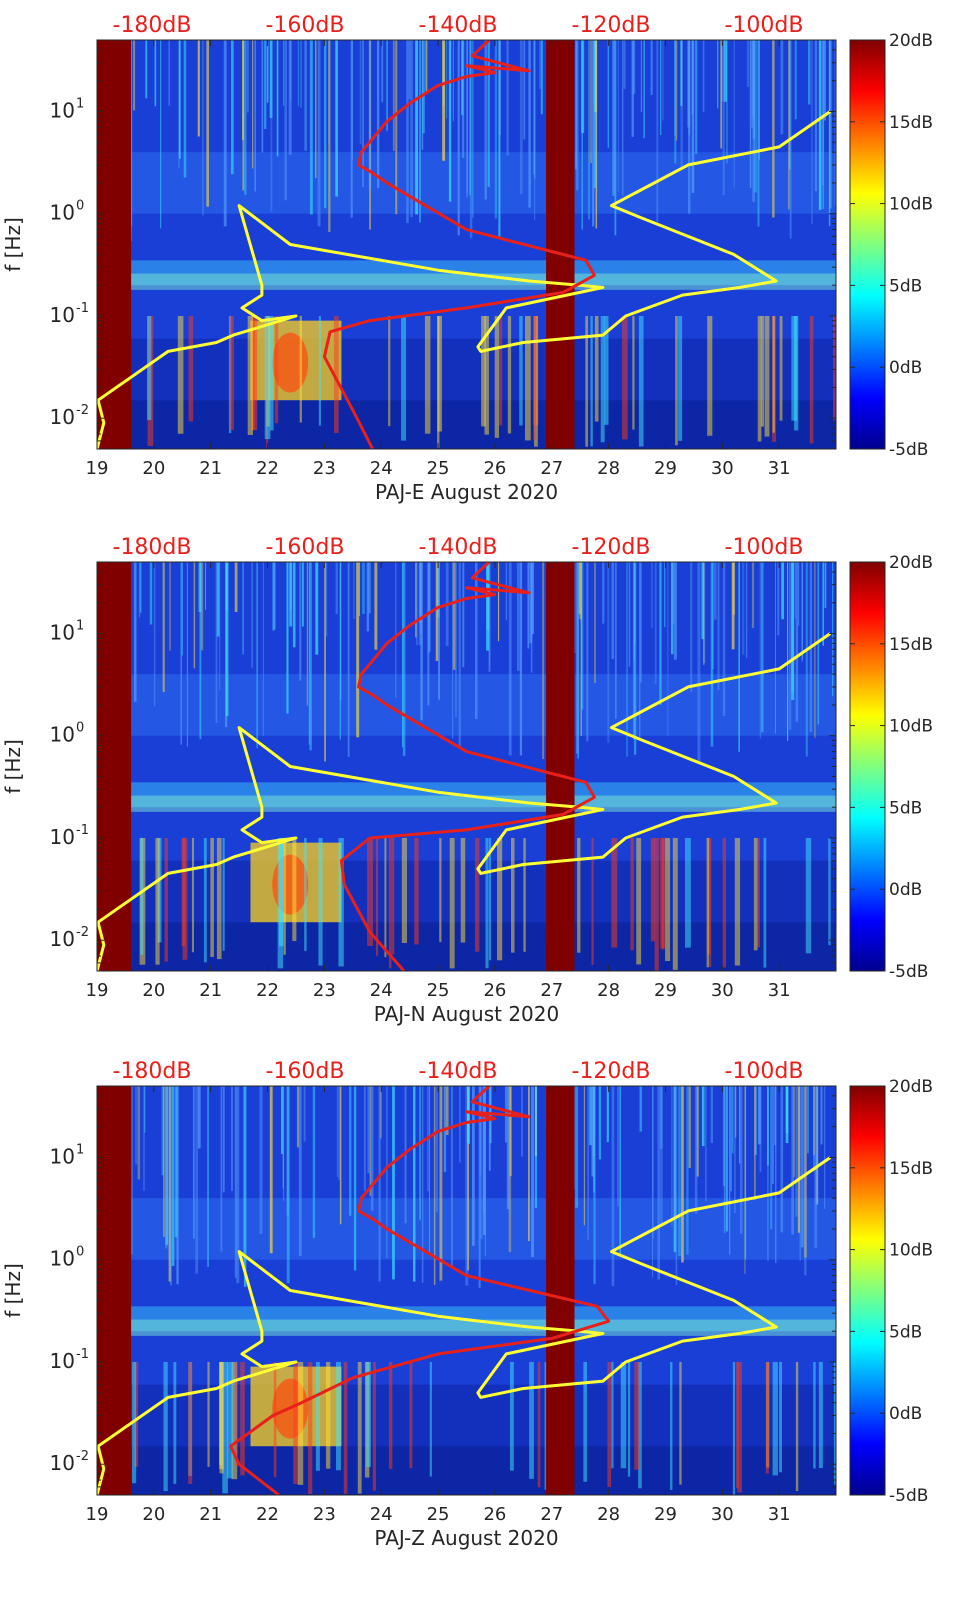 The width and height of the screenshot is (962, 1599). Describe the element at coordinates (466, 492) in the screenshot. I see `x-axis-label: PAJ-E August 2020` at that location.